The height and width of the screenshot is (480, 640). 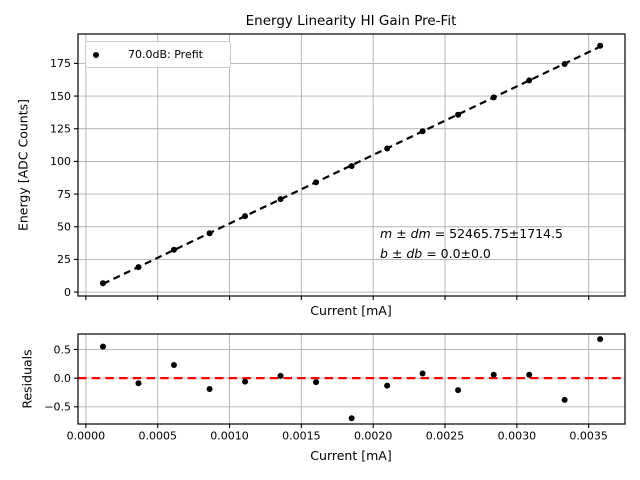 I want to click on scatter-marker-icon, so click(x=96, y=54).